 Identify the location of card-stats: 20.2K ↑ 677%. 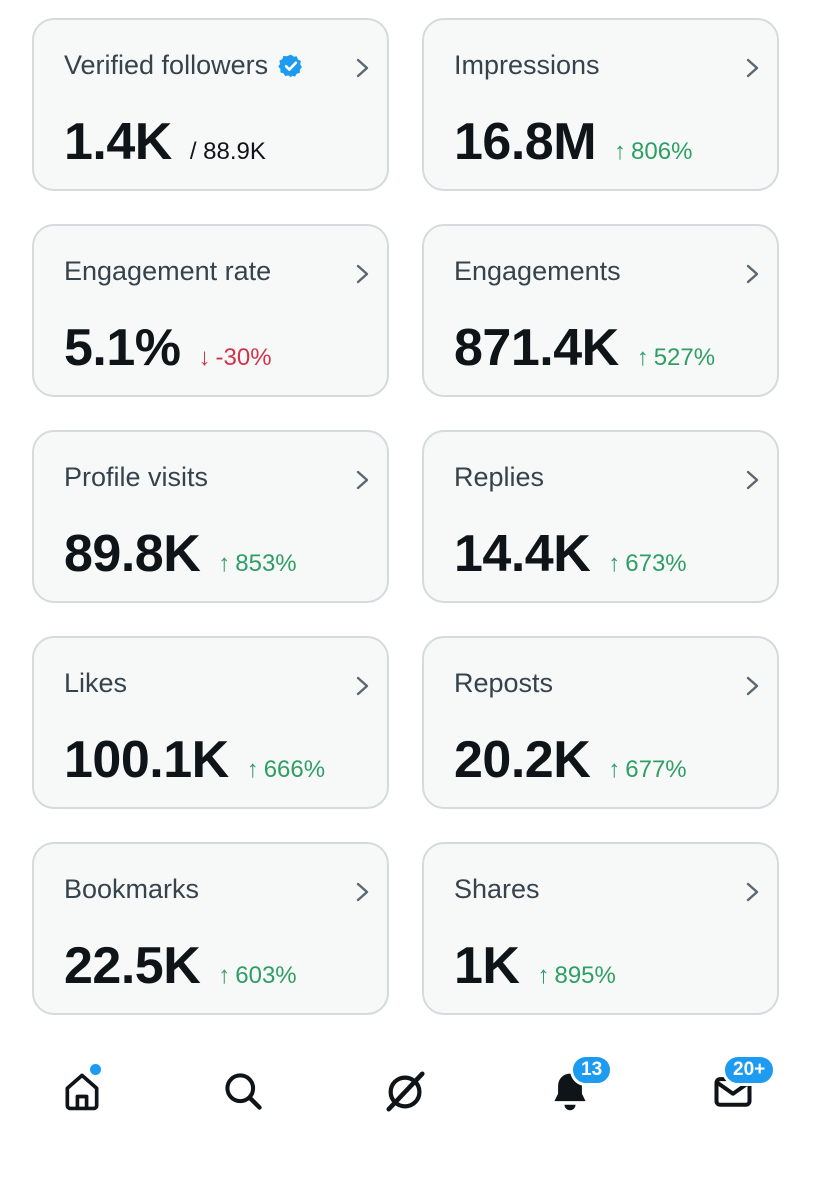
(570, 760).